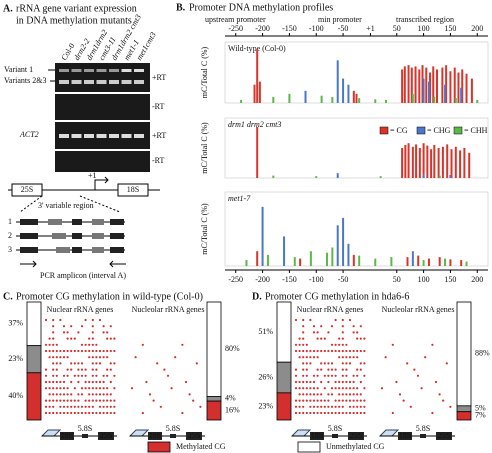  What do you see at coordinates (159, 447) in the screenshot?
I see `legend-swatch` at bounding box center [159, 447].